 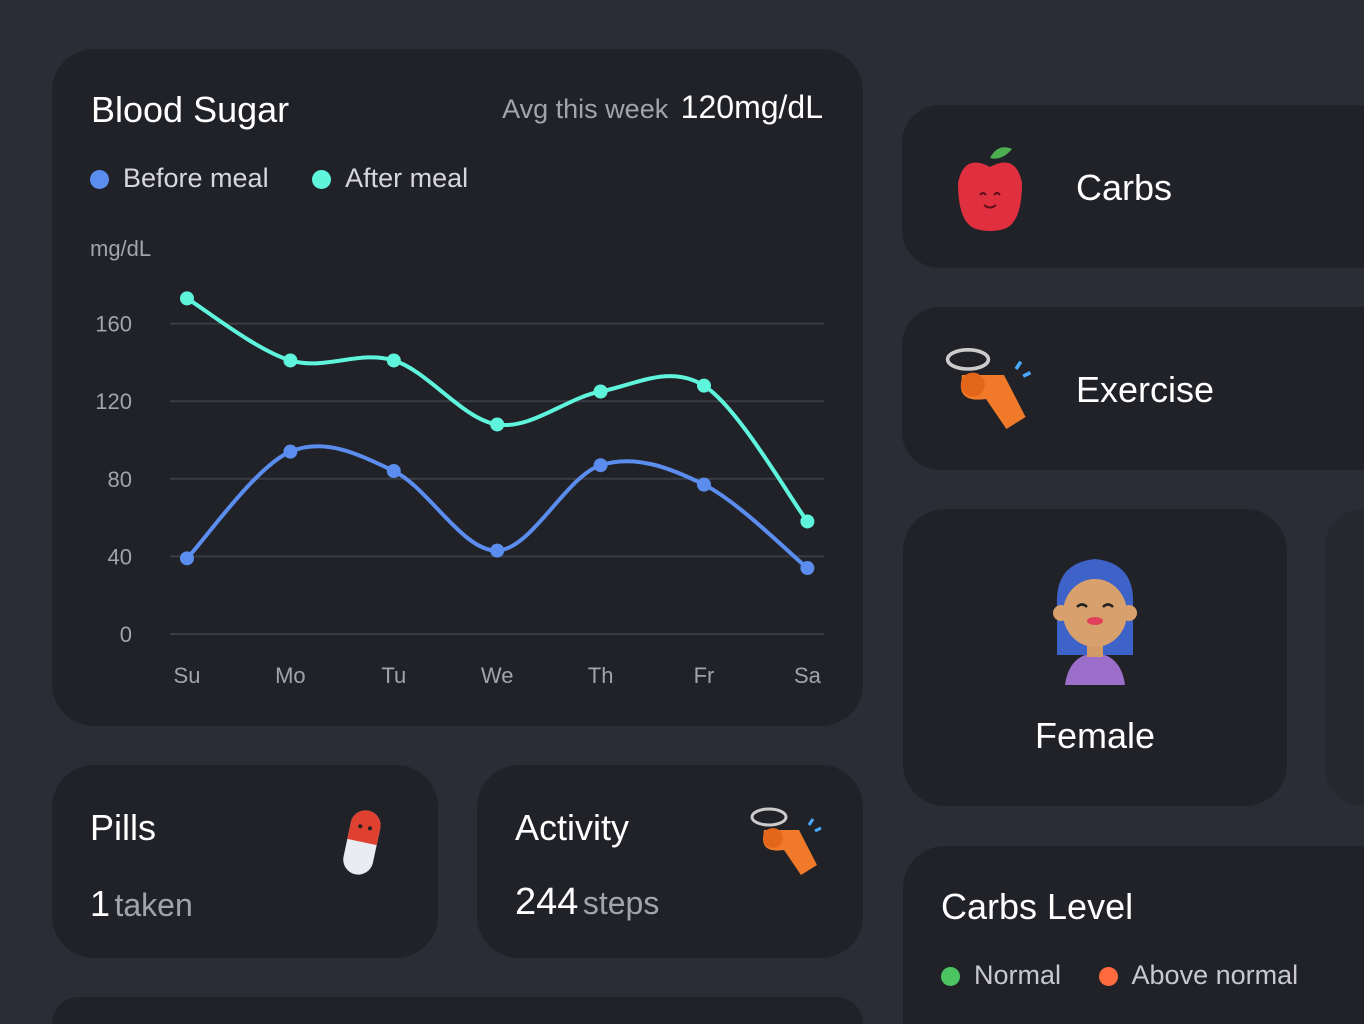 What do you see at coordinates (950, 977) in the screenshot?
I see `legend-dot-normal` at bounding box center [950, 977].